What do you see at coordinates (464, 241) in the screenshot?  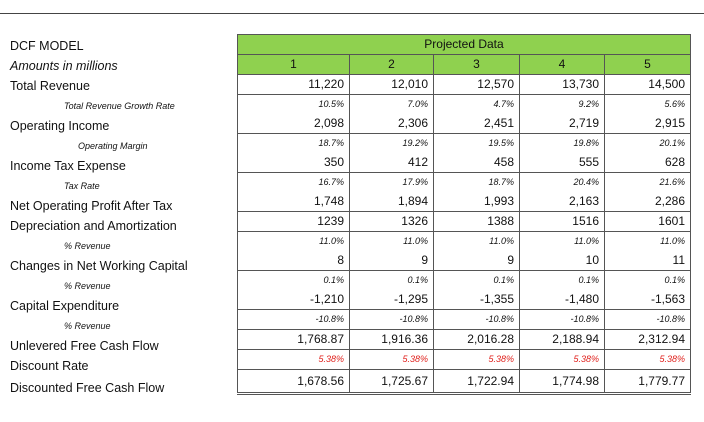 I see `da-pct-row: 11.0% 11.0% 11.0% 11.0% 11.0%` at bounding box center [464, 241].